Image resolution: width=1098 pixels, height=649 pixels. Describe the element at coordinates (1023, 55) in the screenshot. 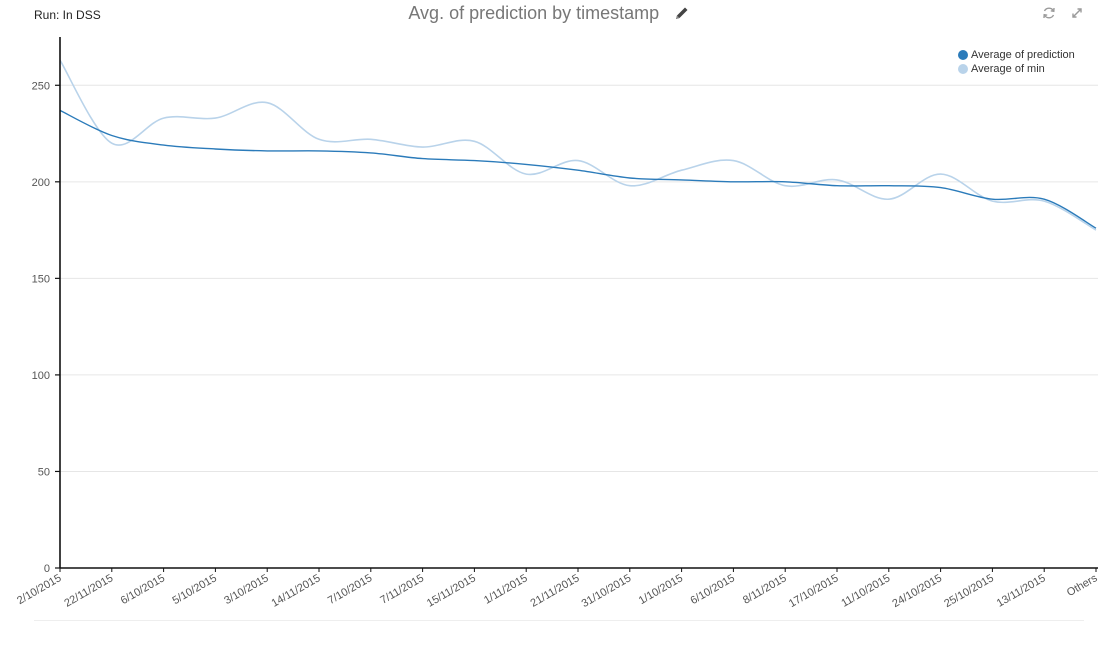

I see `legend-label-prediction: Average of prediction` at that location.